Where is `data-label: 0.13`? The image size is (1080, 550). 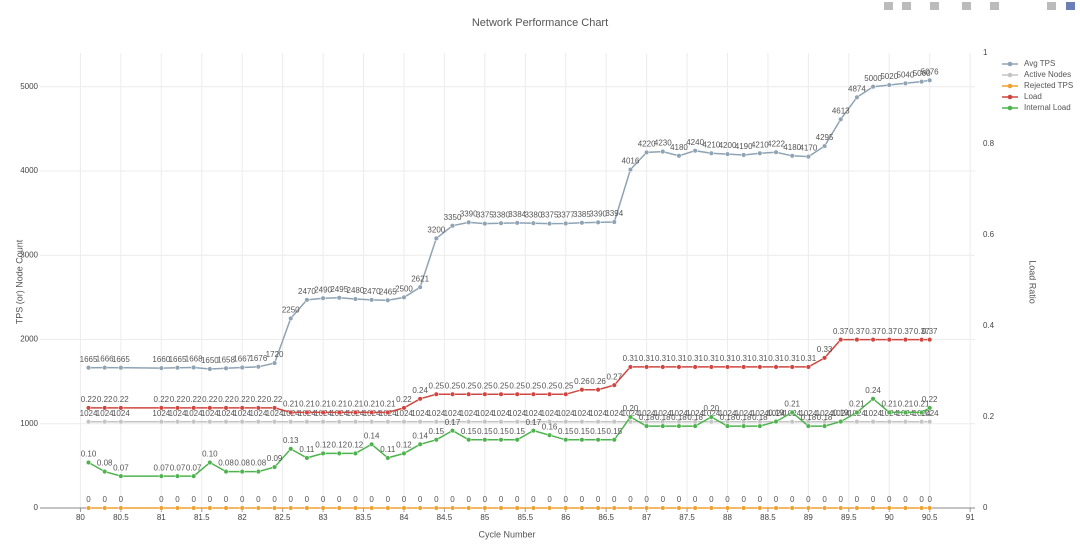 data-label: 0.13 is located at coordinates (291, 440).